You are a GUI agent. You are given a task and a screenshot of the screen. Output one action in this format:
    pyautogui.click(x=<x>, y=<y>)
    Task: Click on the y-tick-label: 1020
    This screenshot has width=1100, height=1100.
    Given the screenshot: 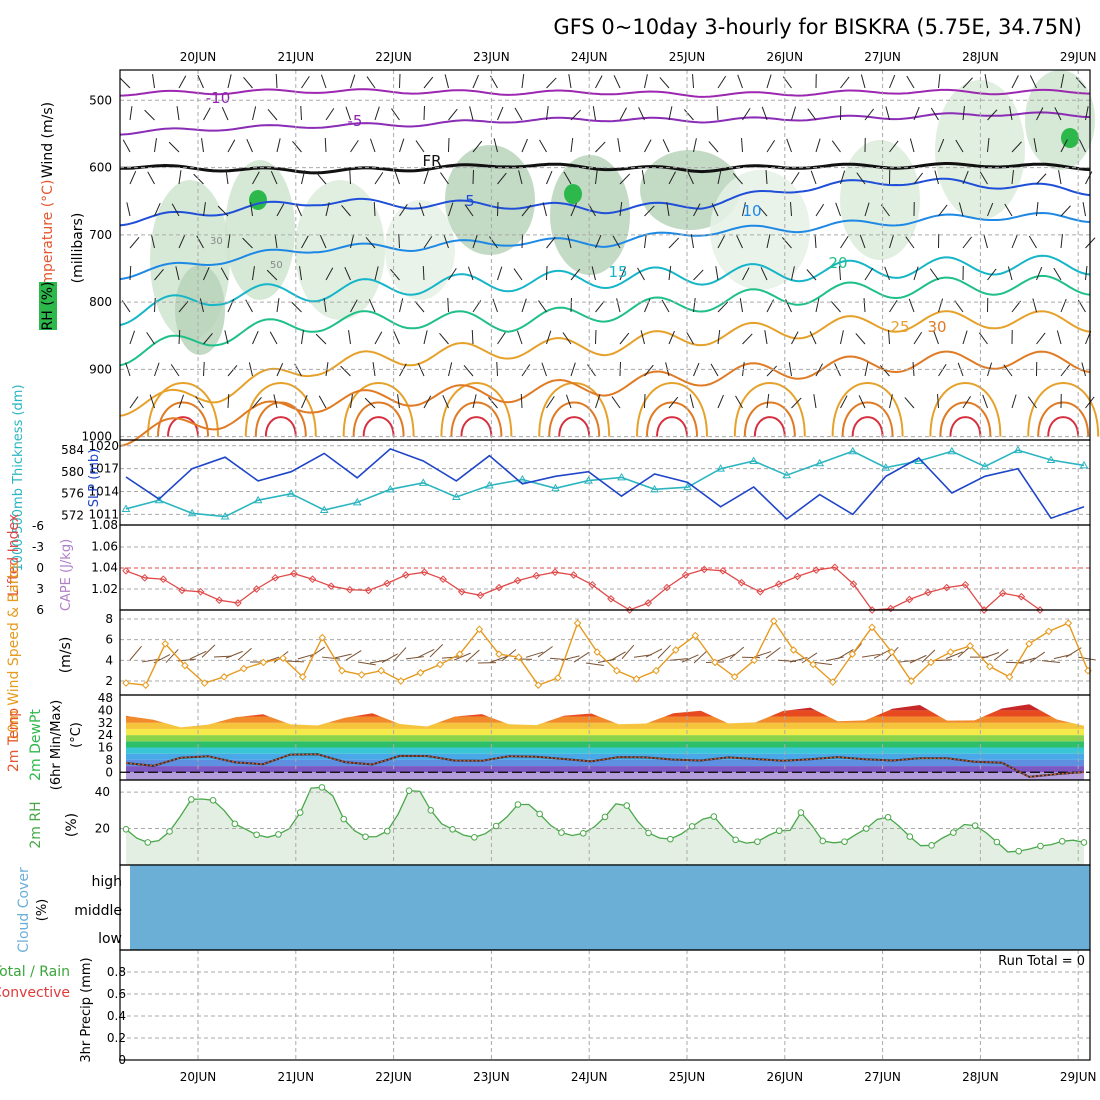 What is the action you would take?
    pyautogui.click(x=103, y=446)
    